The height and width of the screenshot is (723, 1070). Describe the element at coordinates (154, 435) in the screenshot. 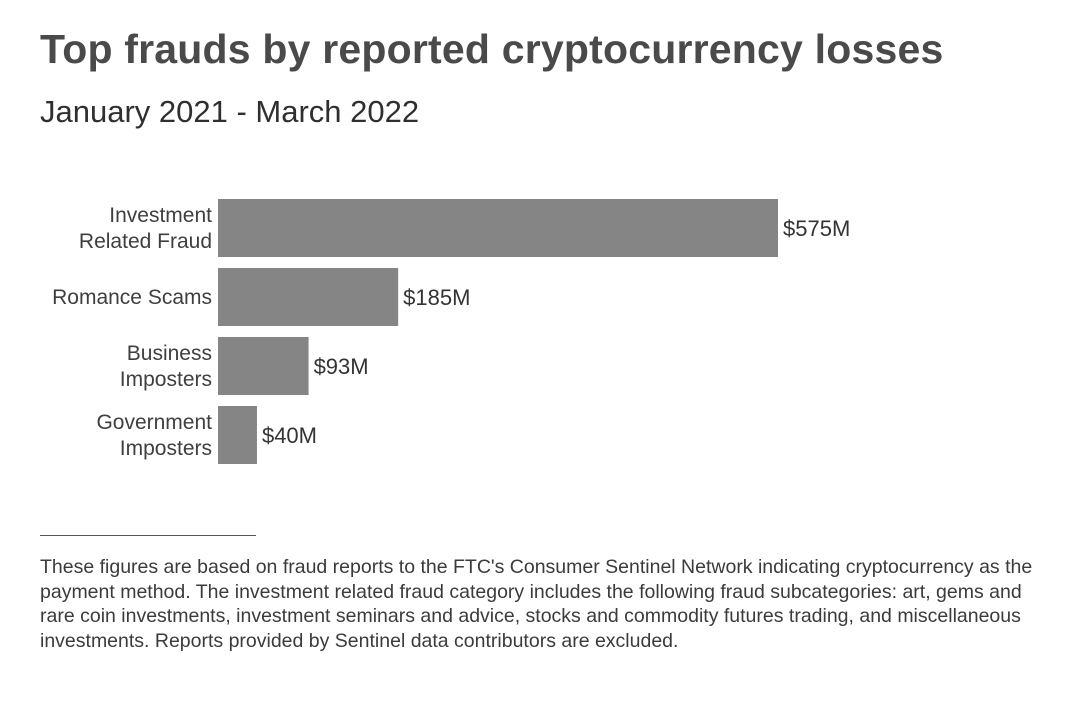

I see `category-label-government-imposters: Government Imposters` at that location.